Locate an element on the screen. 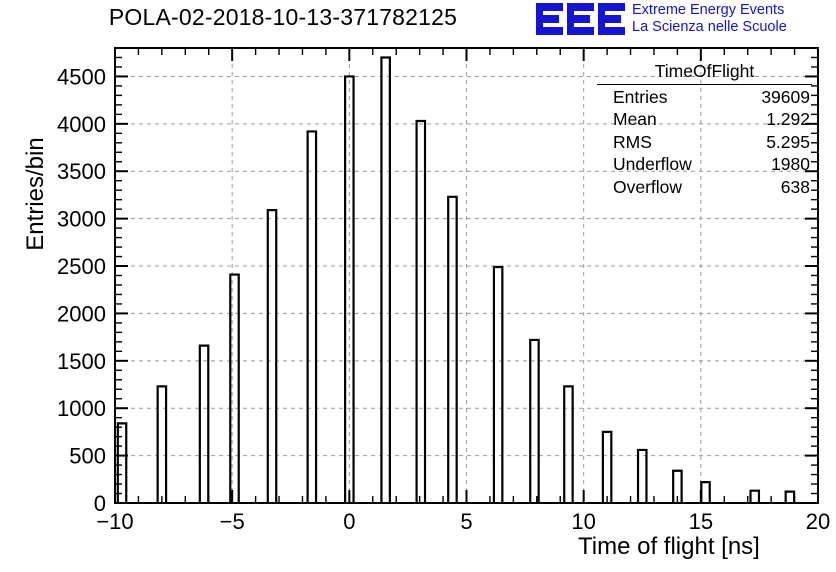 The image size is (836, 572). stats-row-label: Overflow is located at coordinates (648, 186).